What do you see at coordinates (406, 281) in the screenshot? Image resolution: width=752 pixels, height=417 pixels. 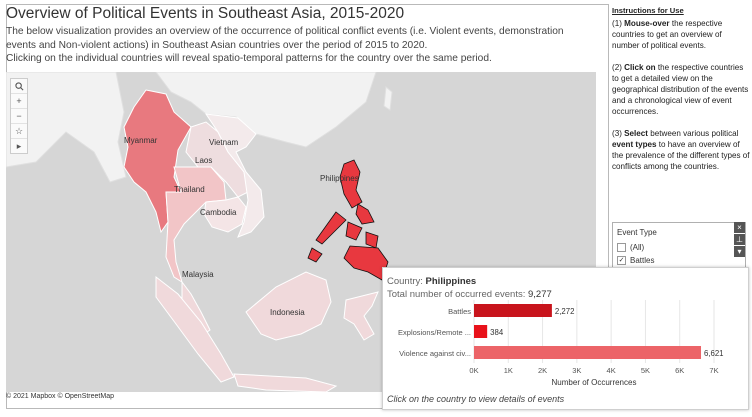 I see `tooltip-country-label: Country:` at bounding box center [406, 281].